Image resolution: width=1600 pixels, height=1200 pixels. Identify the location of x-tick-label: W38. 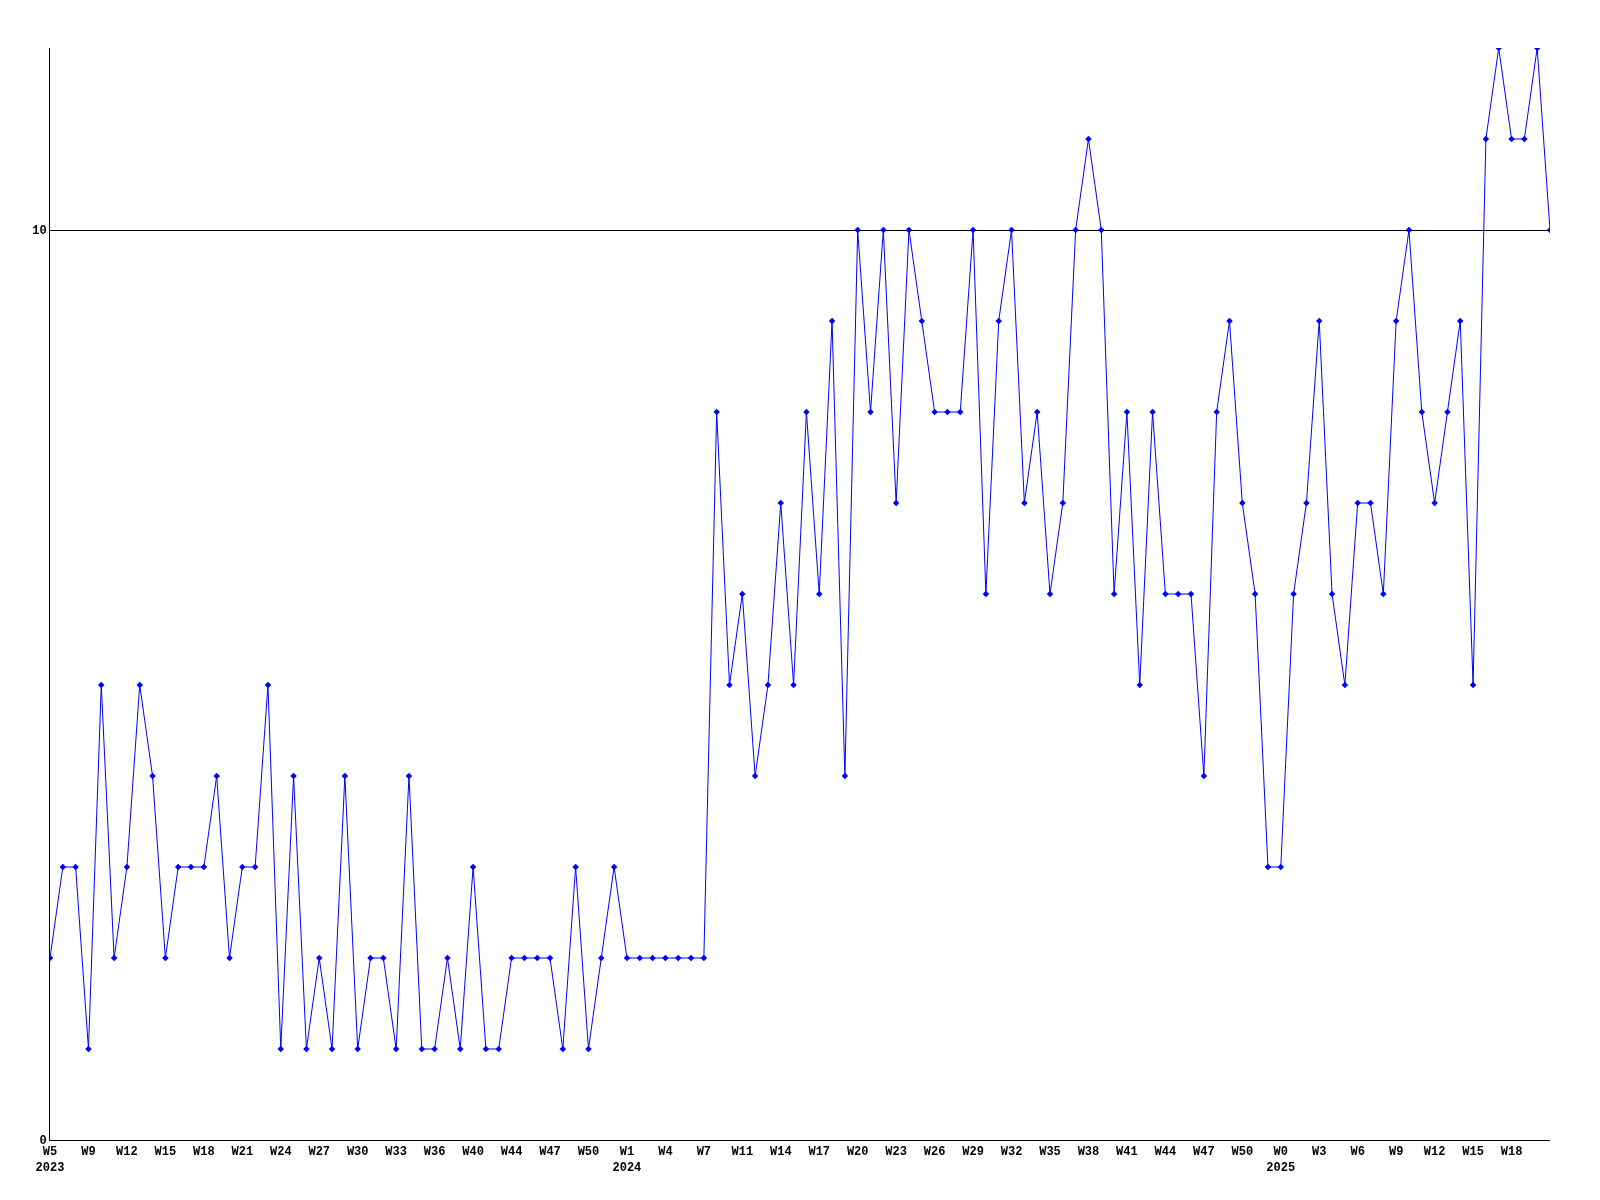
(1088, 1152).